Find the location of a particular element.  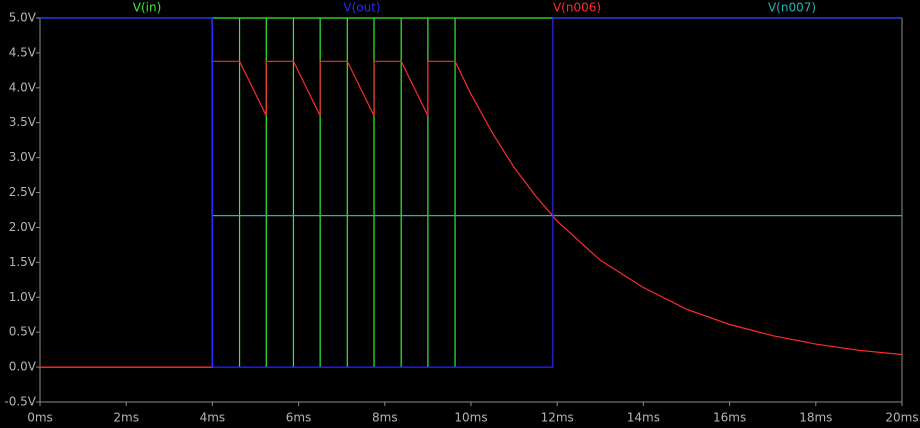

y-tick-label: 3.5V is located at coordinates (23, 122).